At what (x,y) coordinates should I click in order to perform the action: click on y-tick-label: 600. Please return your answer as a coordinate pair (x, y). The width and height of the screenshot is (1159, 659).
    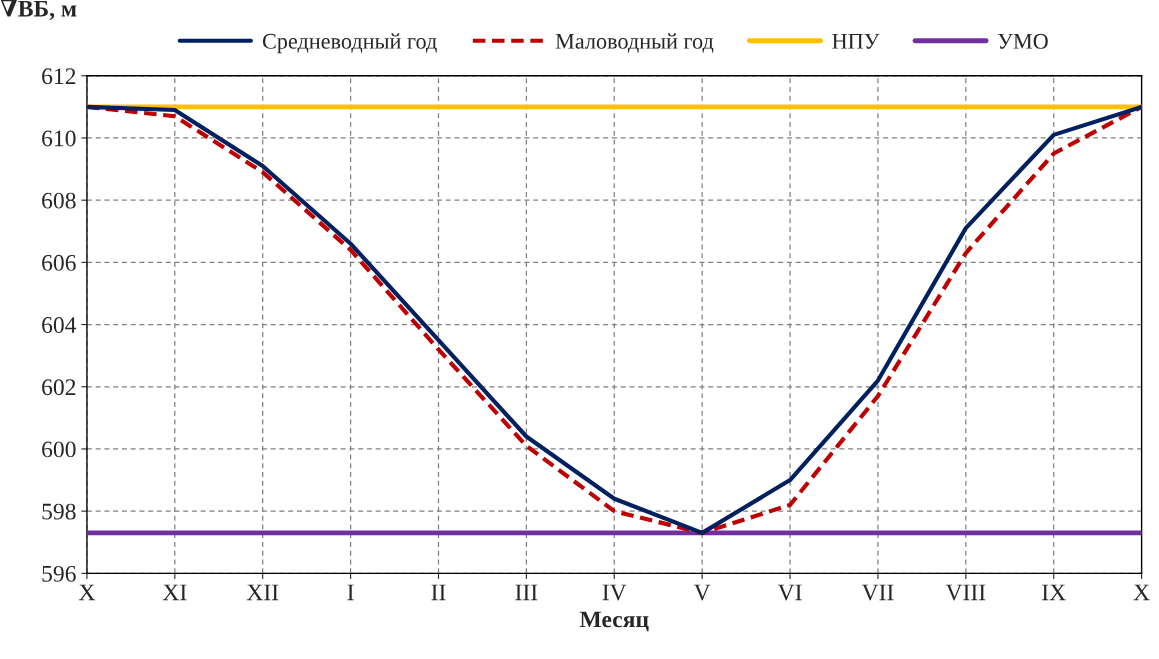
    Looking at the image, I should click on (59, 449).